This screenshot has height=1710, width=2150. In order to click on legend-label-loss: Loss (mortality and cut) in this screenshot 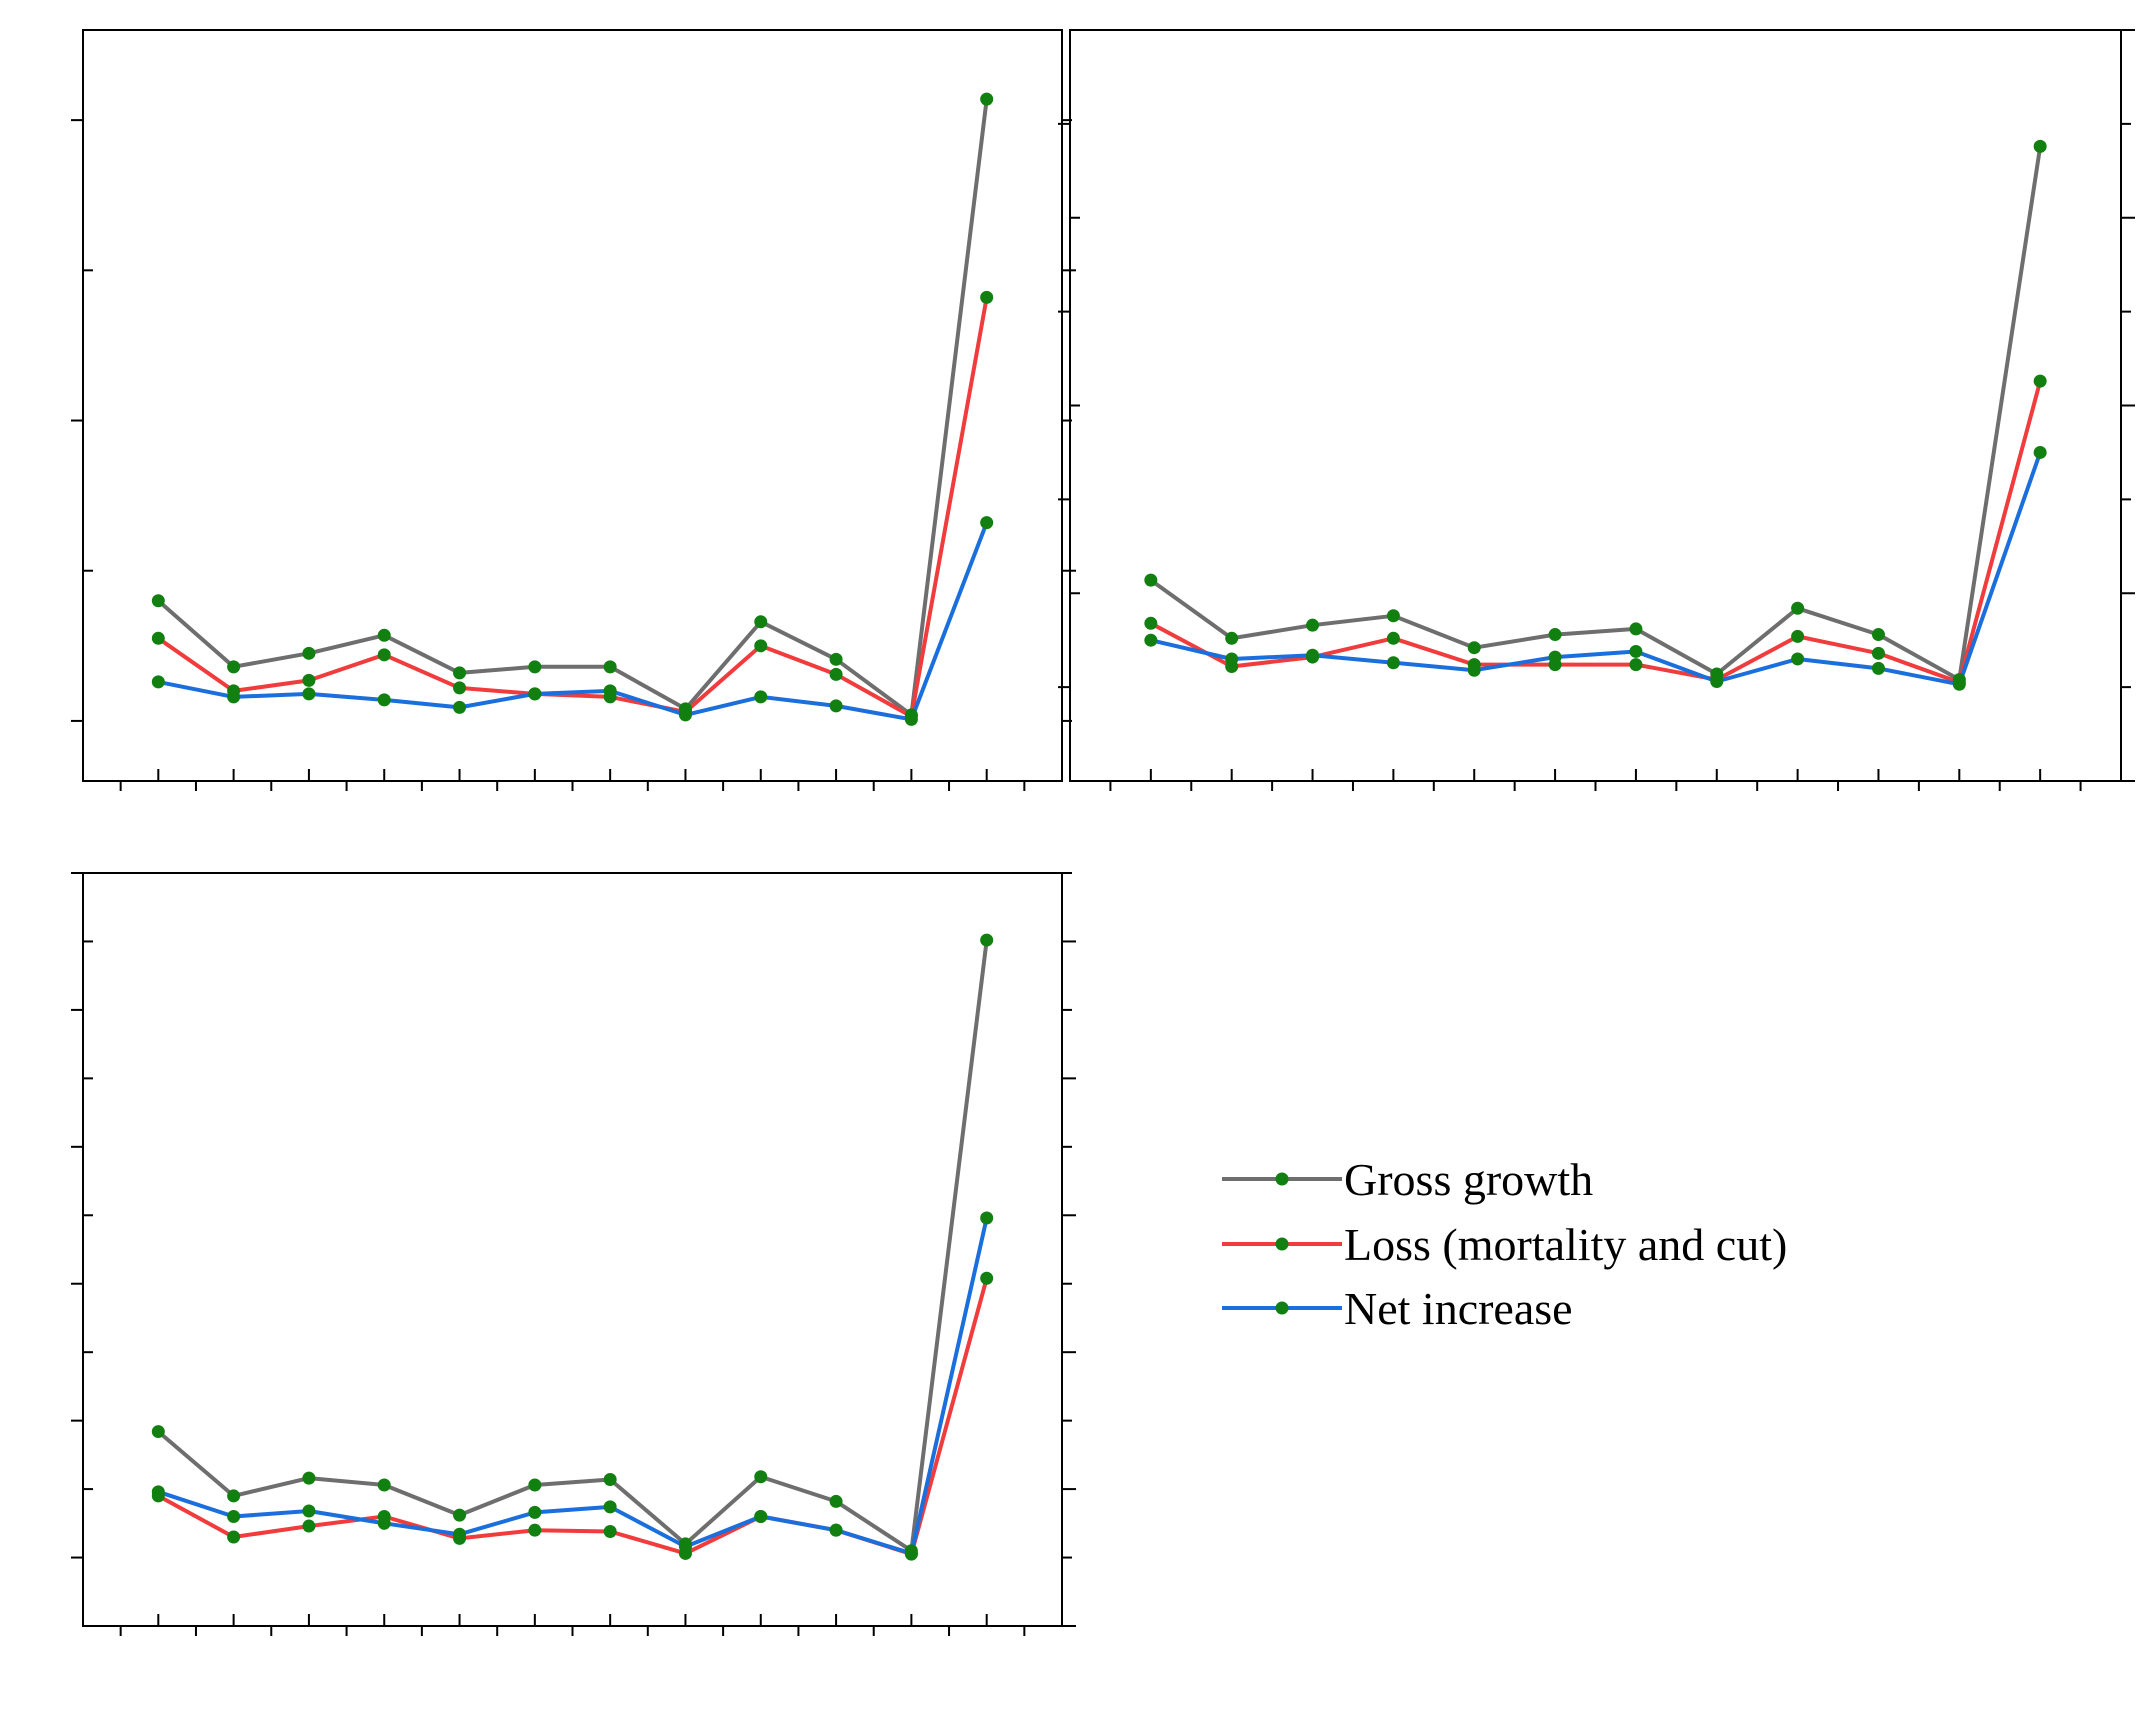, I will do `click(1565, 1244)`.